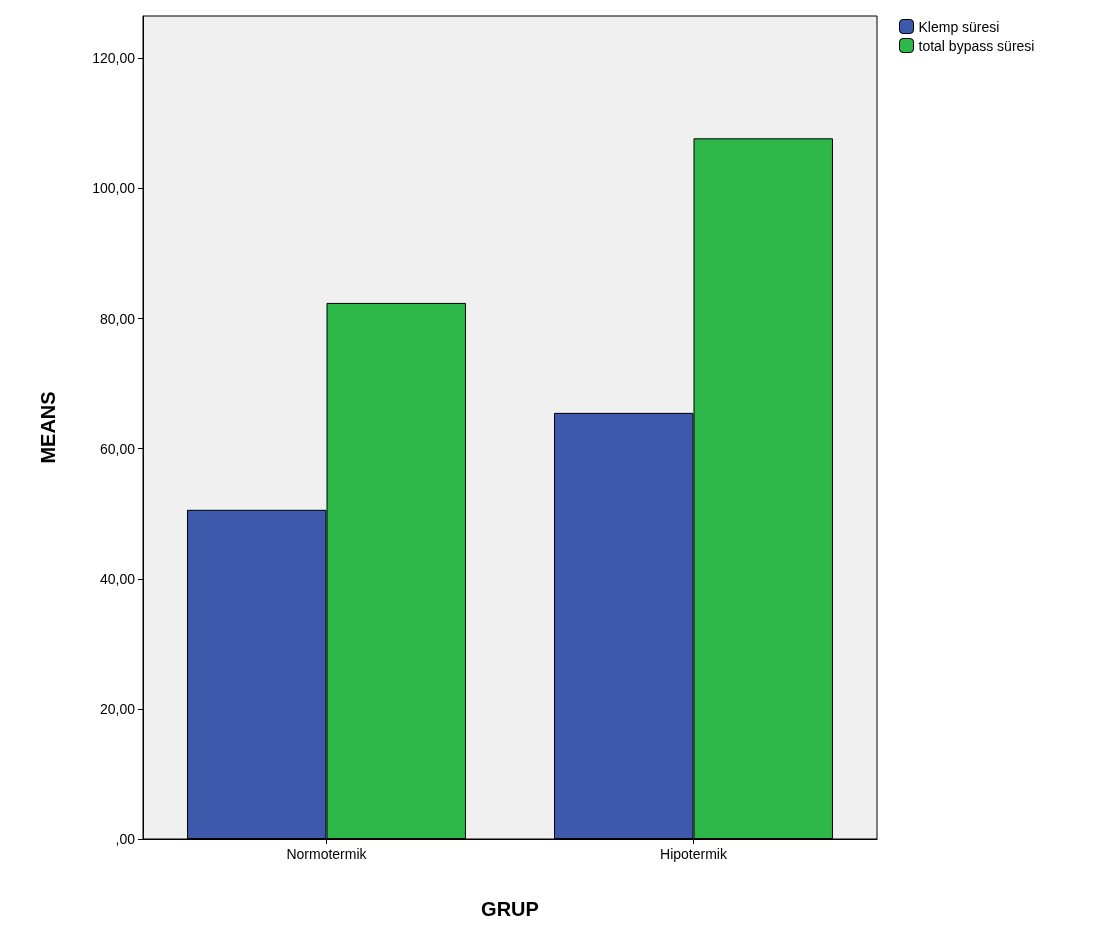 The width and height of the screenshot is (1099, 940). Describe the element at coordinates (114, 58) in the screenshot. I see `y-tick-label: 120,00` at that location.